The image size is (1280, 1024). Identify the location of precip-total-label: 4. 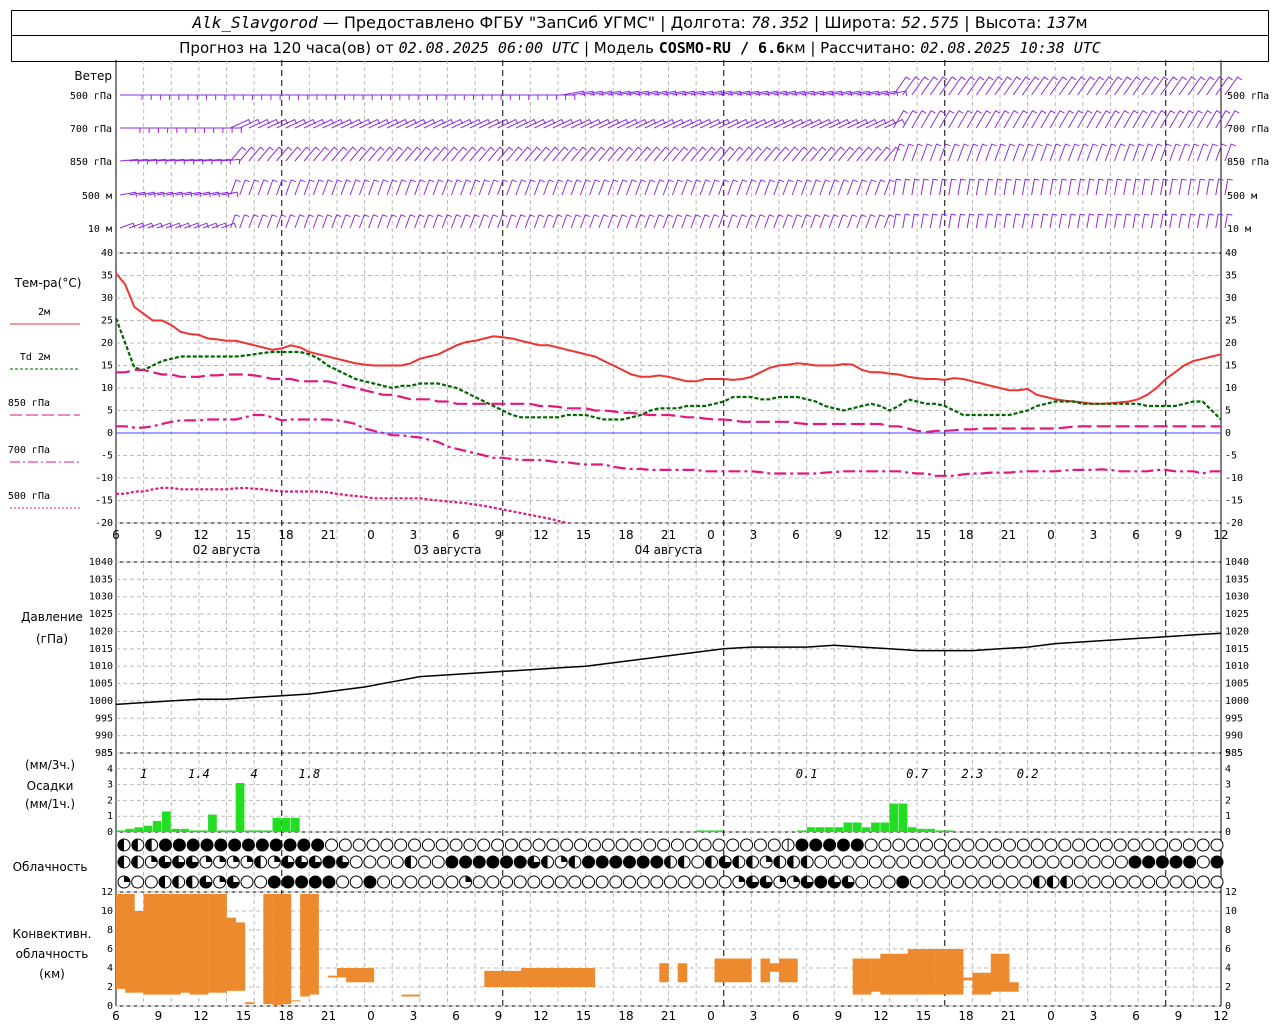
(254, 774).